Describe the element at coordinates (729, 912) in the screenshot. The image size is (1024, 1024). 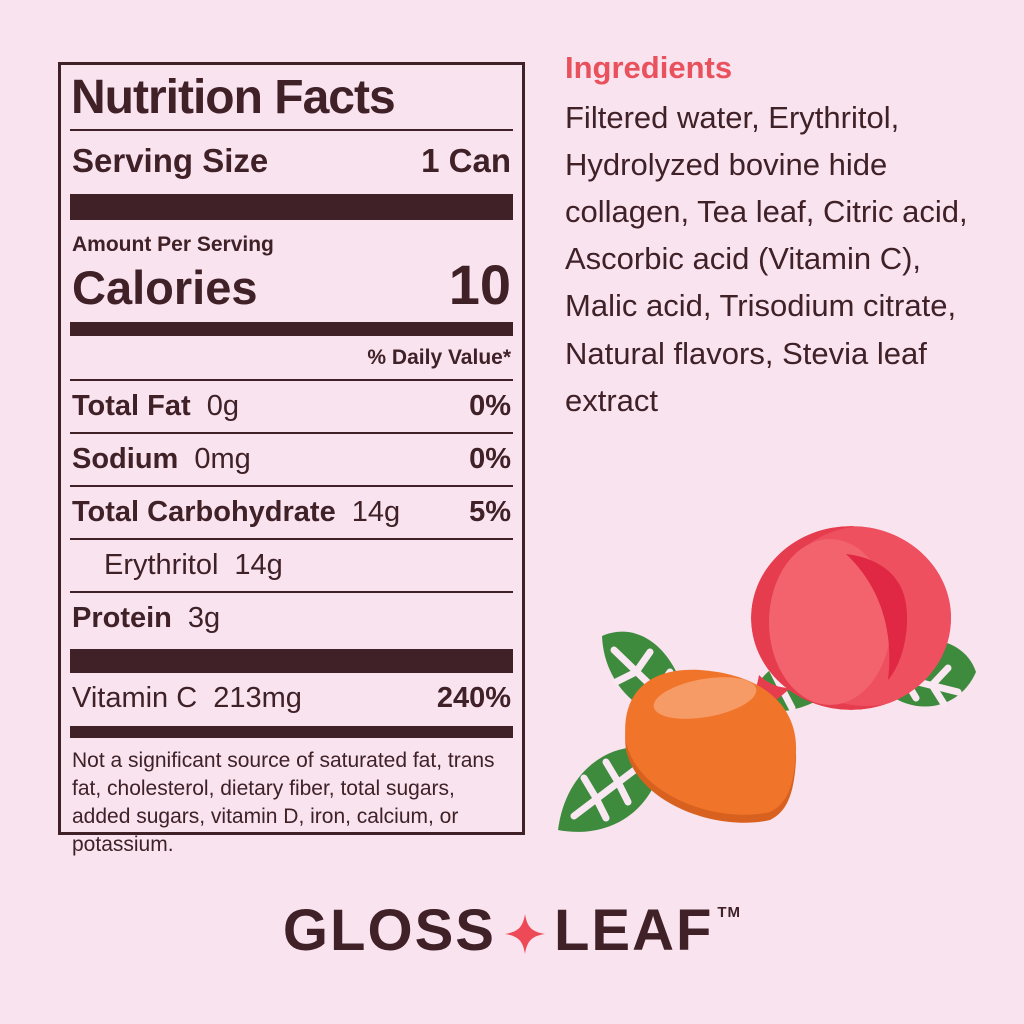
I see `trademark-symbol: TM` at that location.